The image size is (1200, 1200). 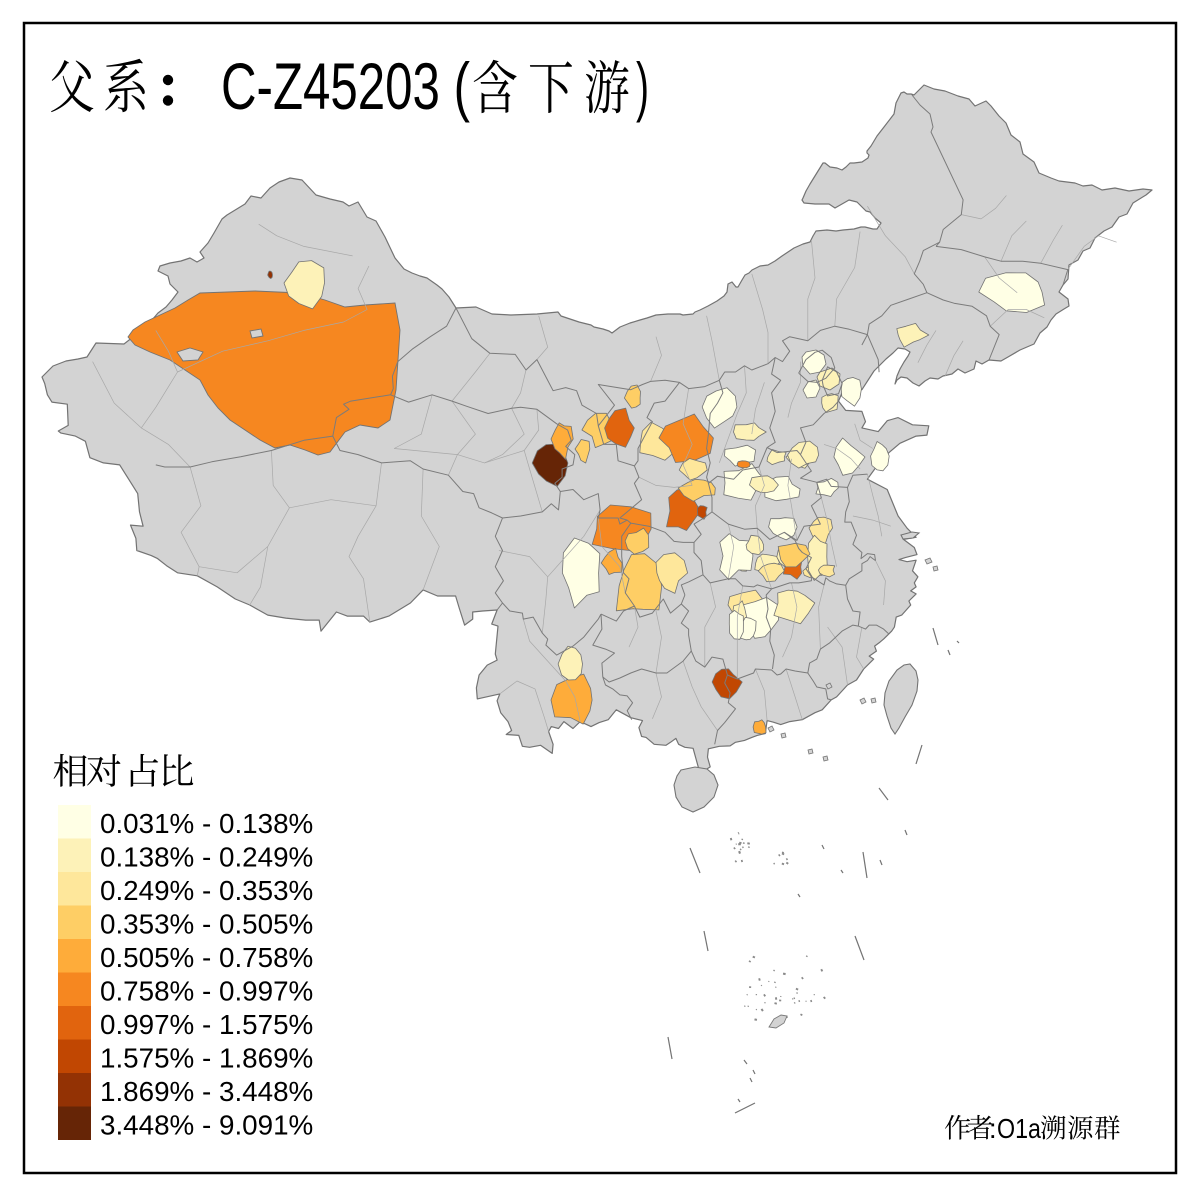 I want to click on svg-text: 0.031% - 0.138%, so click(x=206, y=823).